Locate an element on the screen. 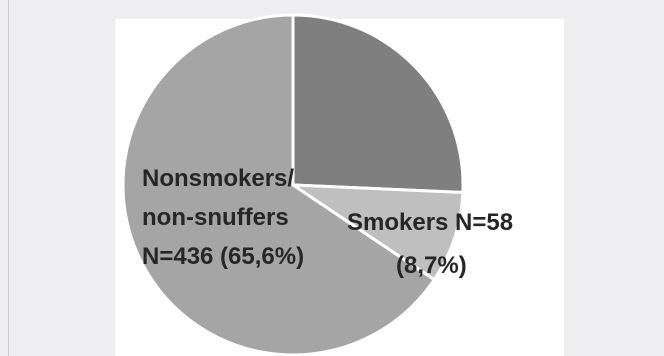 Image resolution: width=664 pixels, height=356 pixels. smokers-label-line-2: (8,7%) is located at coordinates (431, 265).